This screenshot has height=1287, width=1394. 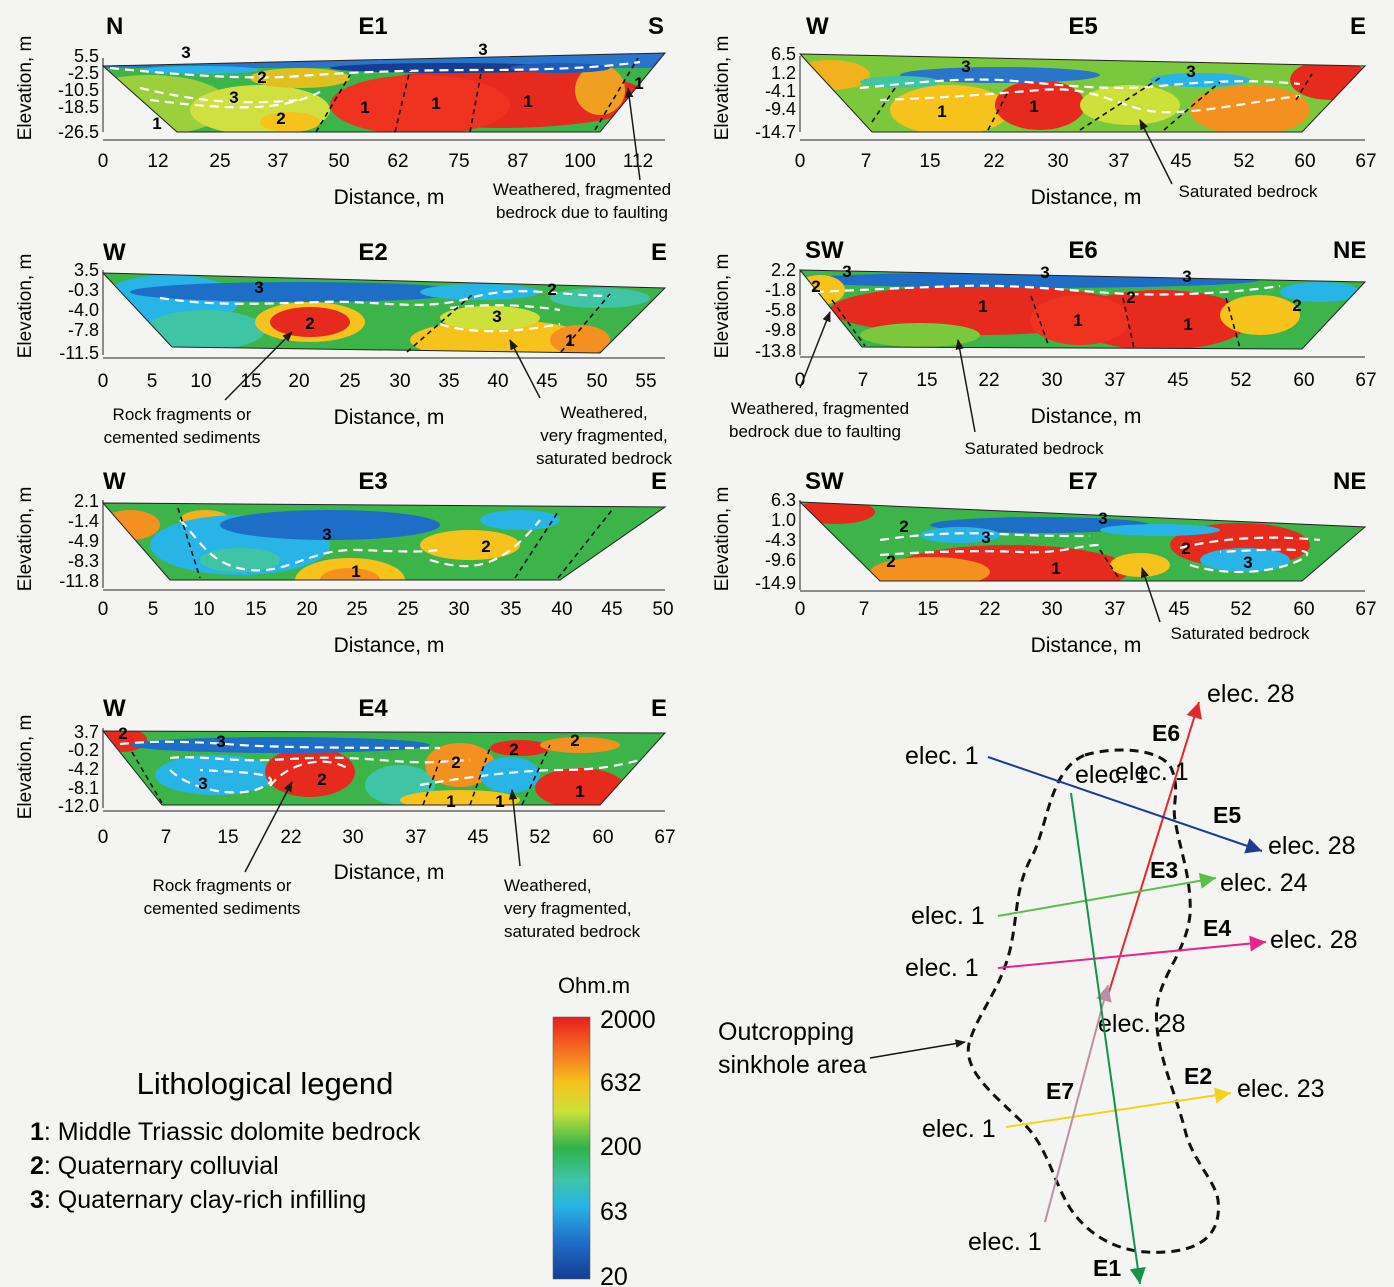 I want to click on resistivity-colorbar: Ohm.m 2000 632 200 63 20, so click(x=604, y=1130).